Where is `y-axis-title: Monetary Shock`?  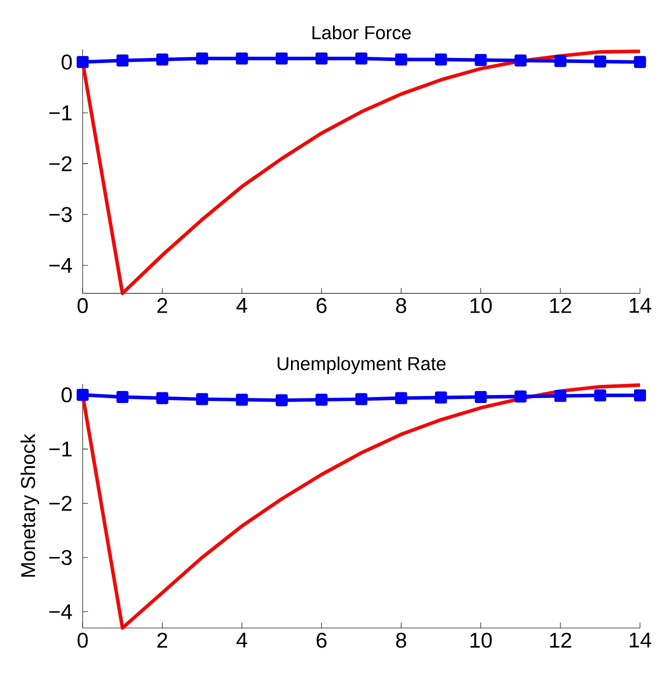
y-axis-title: Monetary Shock is located at coordinates (30, 505).